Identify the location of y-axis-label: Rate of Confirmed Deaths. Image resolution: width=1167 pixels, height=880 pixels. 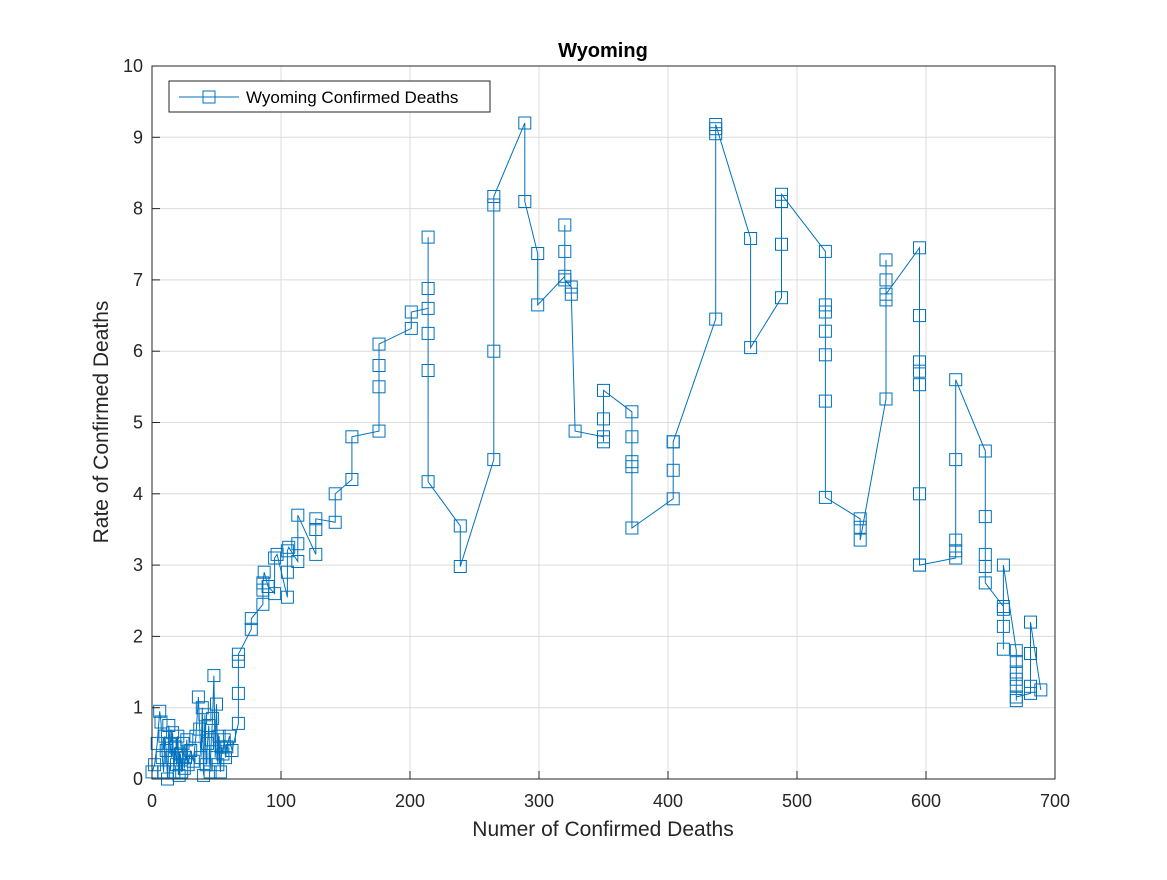
(101, 422).